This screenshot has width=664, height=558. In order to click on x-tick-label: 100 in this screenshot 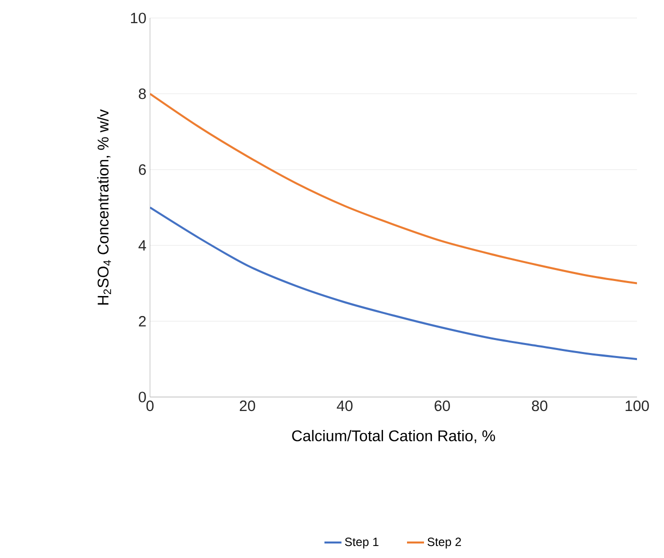, I will do `click(637, 406)`.